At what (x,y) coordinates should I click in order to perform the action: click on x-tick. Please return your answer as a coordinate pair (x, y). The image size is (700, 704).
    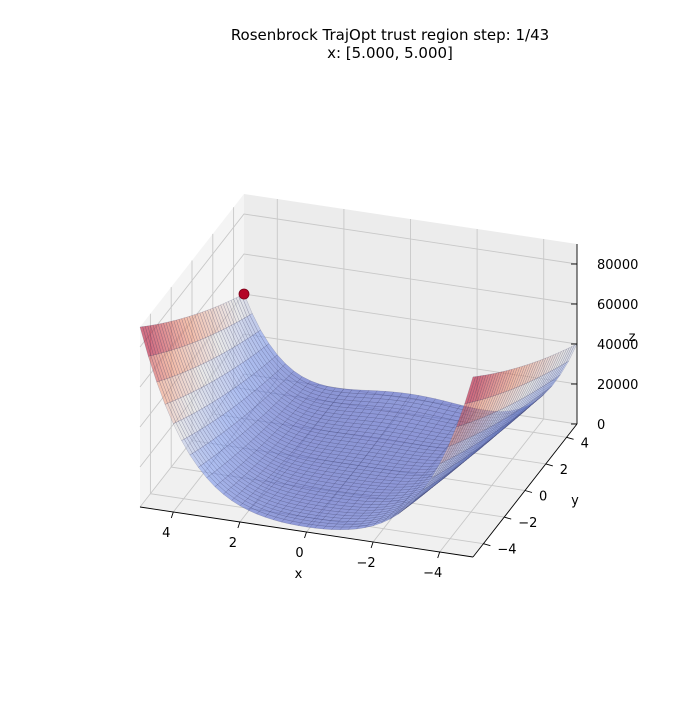
    Looking at the image, I should click on (305, 535).